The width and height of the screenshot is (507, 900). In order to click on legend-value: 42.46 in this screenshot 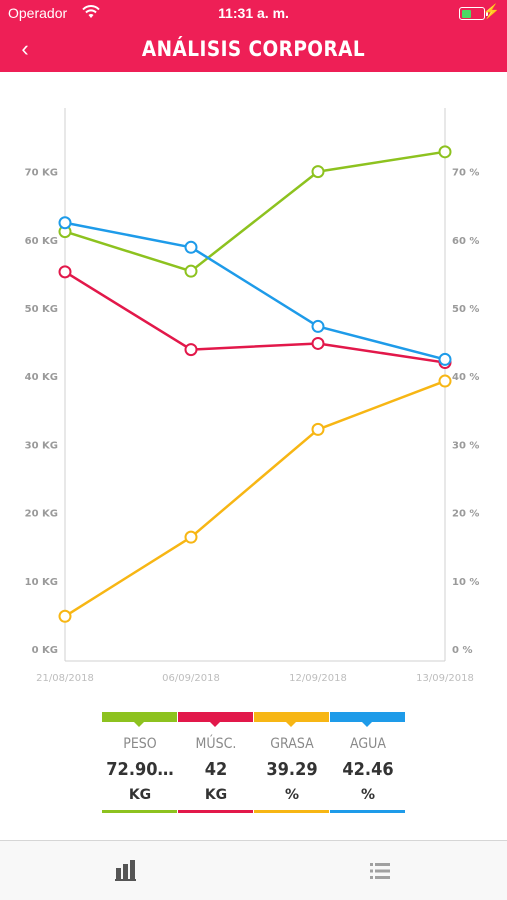, I will do `click(368, 769)`.